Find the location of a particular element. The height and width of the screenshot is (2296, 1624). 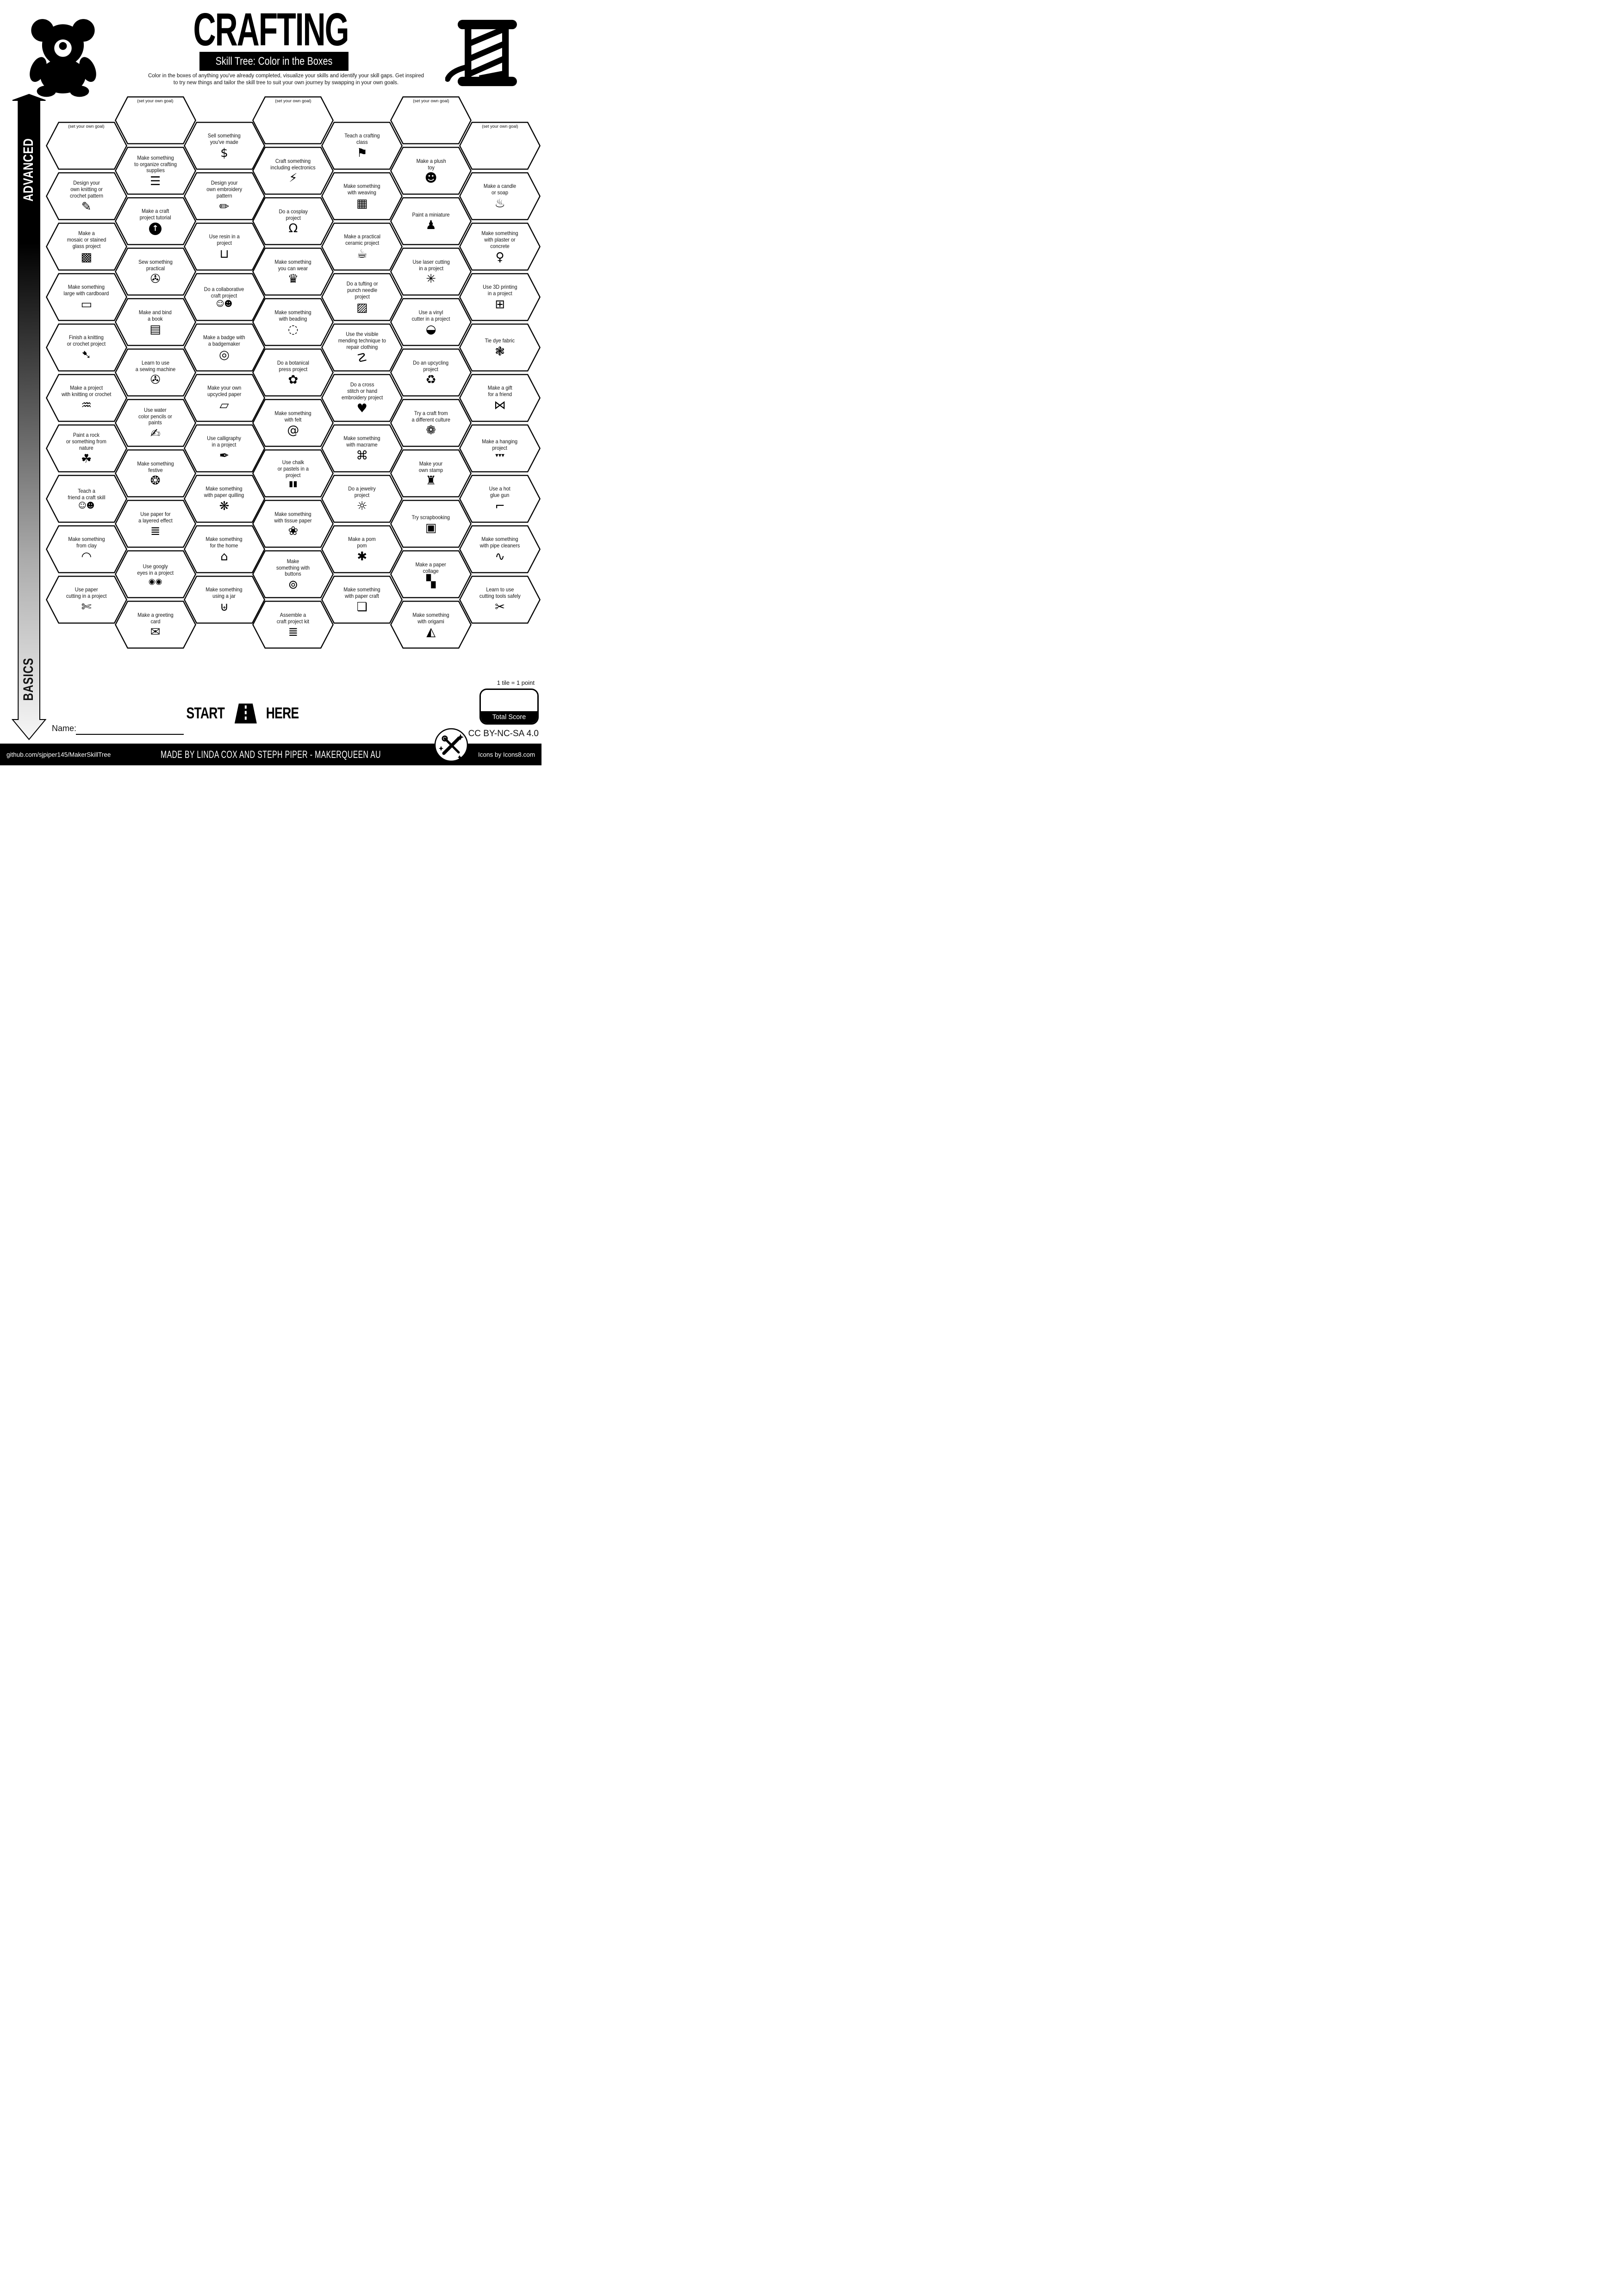

hex-tile-make-something-with-felt: Make something with felt @ is located at coordinates (293, 423).